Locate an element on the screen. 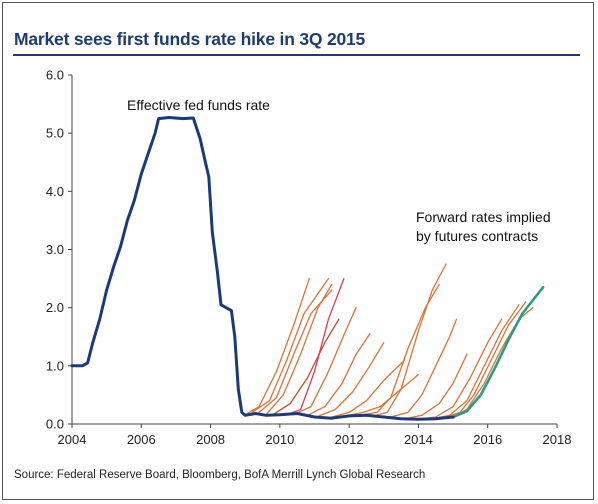 The image size is (598, 504). title-underline is located at coordinates (296, 55).